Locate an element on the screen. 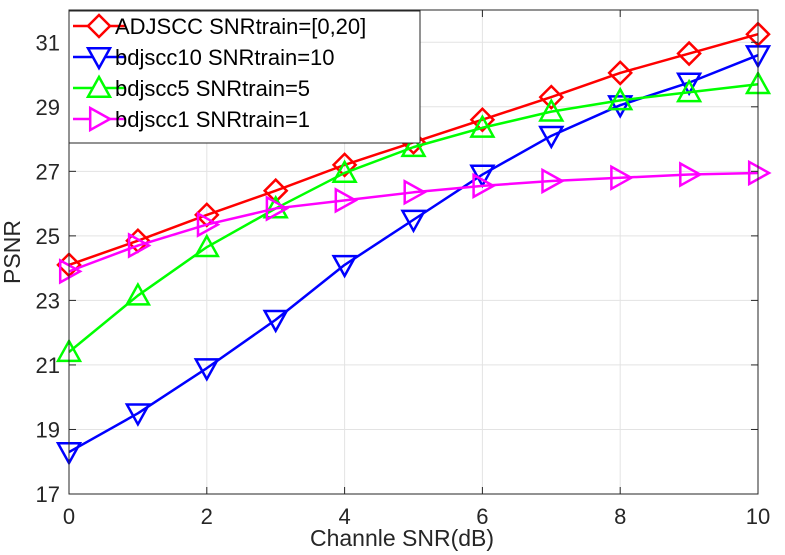  legend-entry-label: bdjscc5 SNRtrain=5 is located at coordinates (212, 88).